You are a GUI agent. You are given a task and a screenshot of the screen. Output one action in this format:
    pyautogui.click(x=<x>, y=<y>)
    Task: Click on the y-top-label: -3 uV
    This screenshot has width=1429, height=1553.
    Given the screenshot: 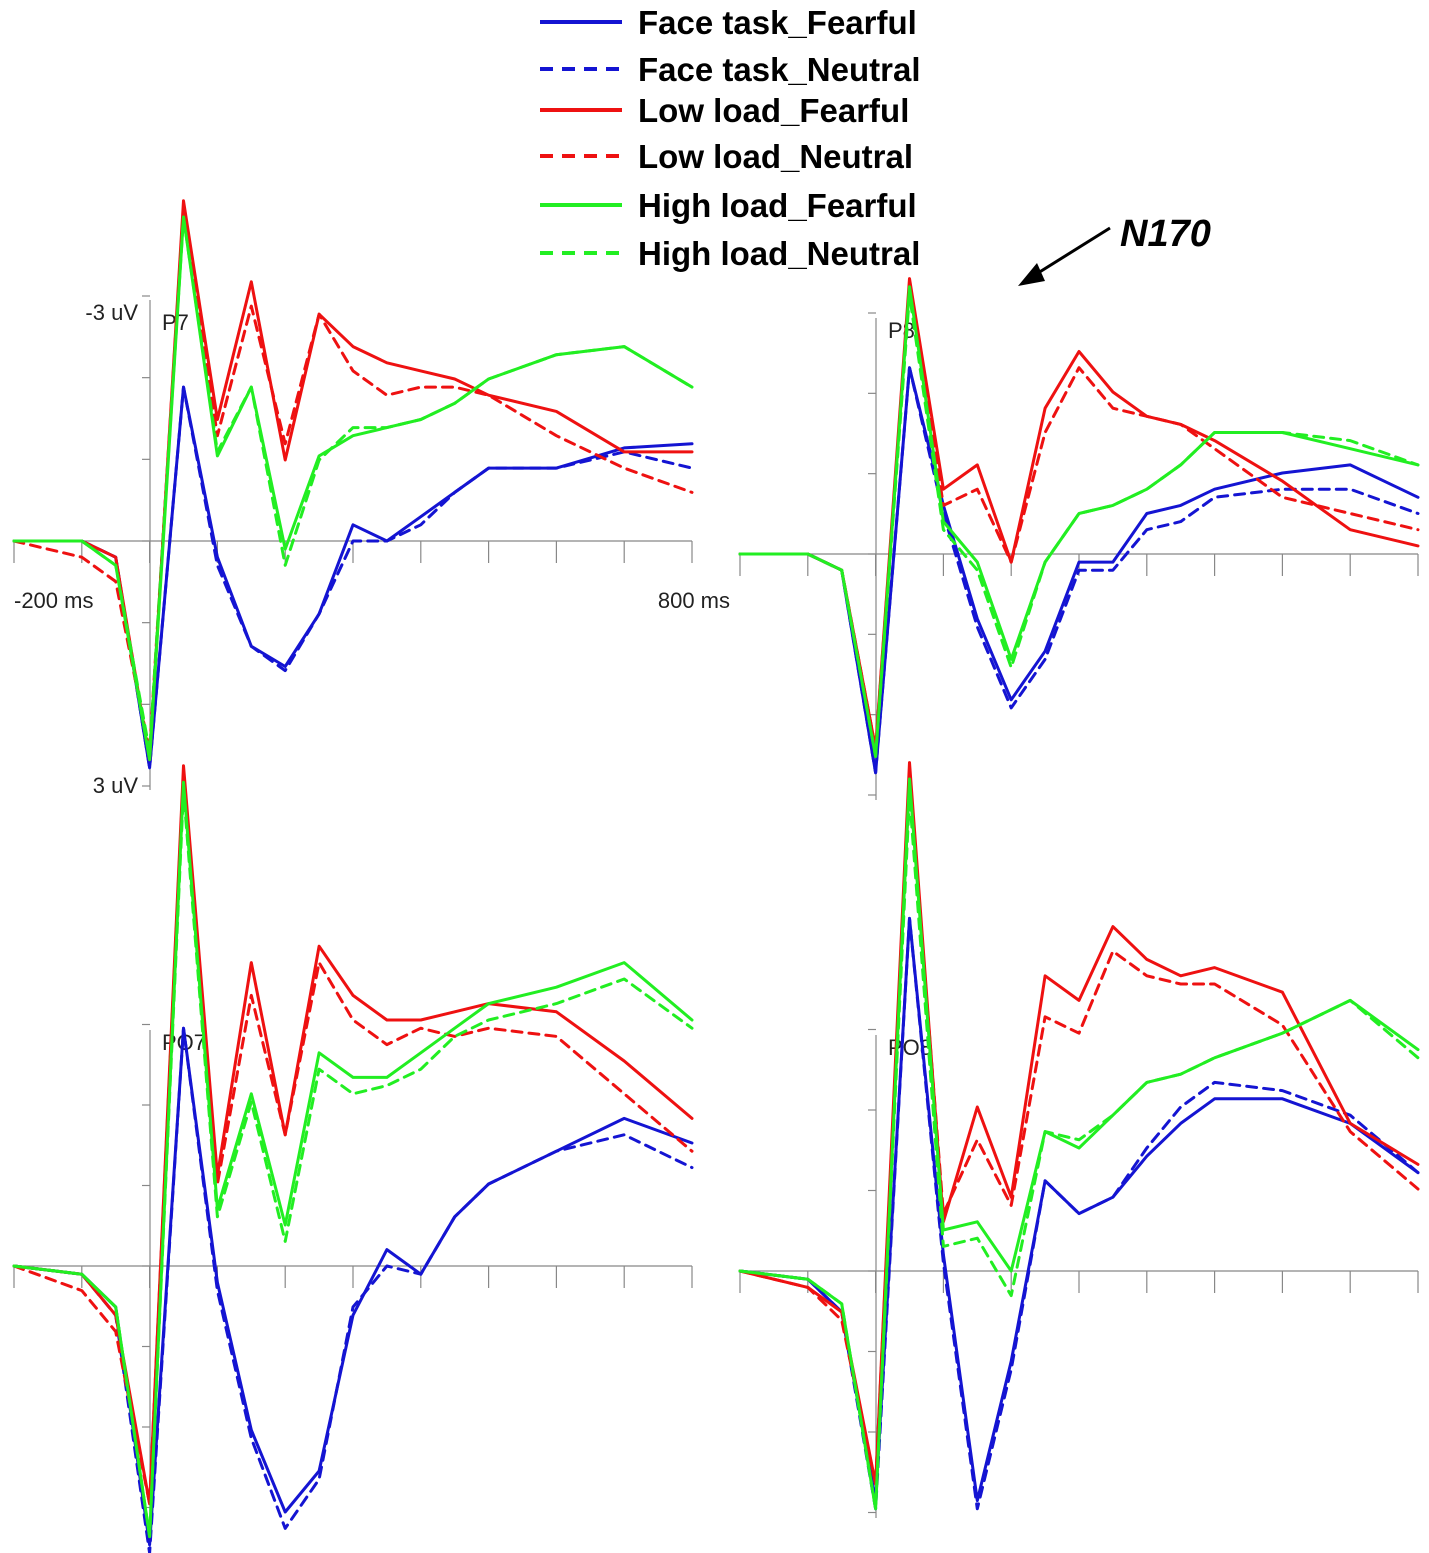 What is the action you would take?
    pyautogui.click(x=111, y=312)
    